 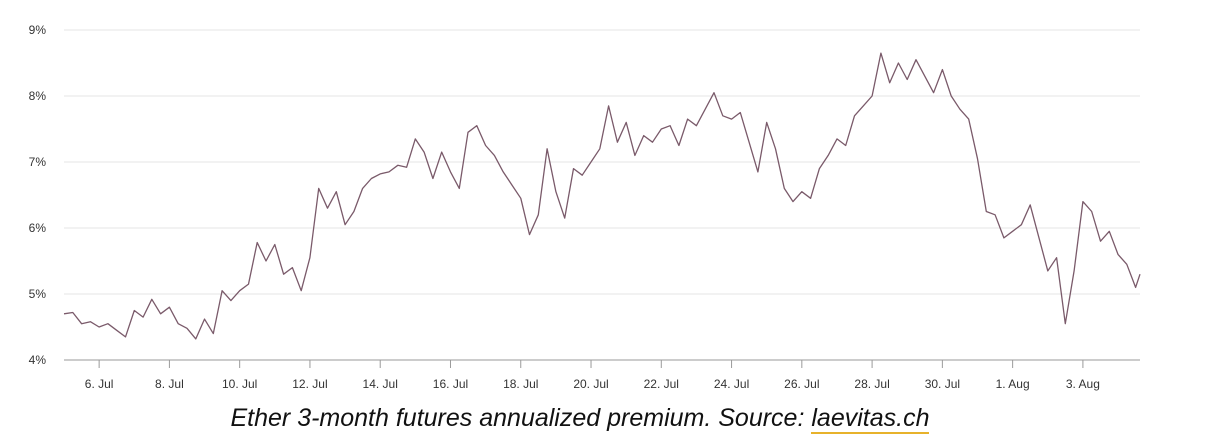 I want to click on y-axis-ticks: 4% 5% 6% 7% 8% 9%, so click(x=38, y=195).